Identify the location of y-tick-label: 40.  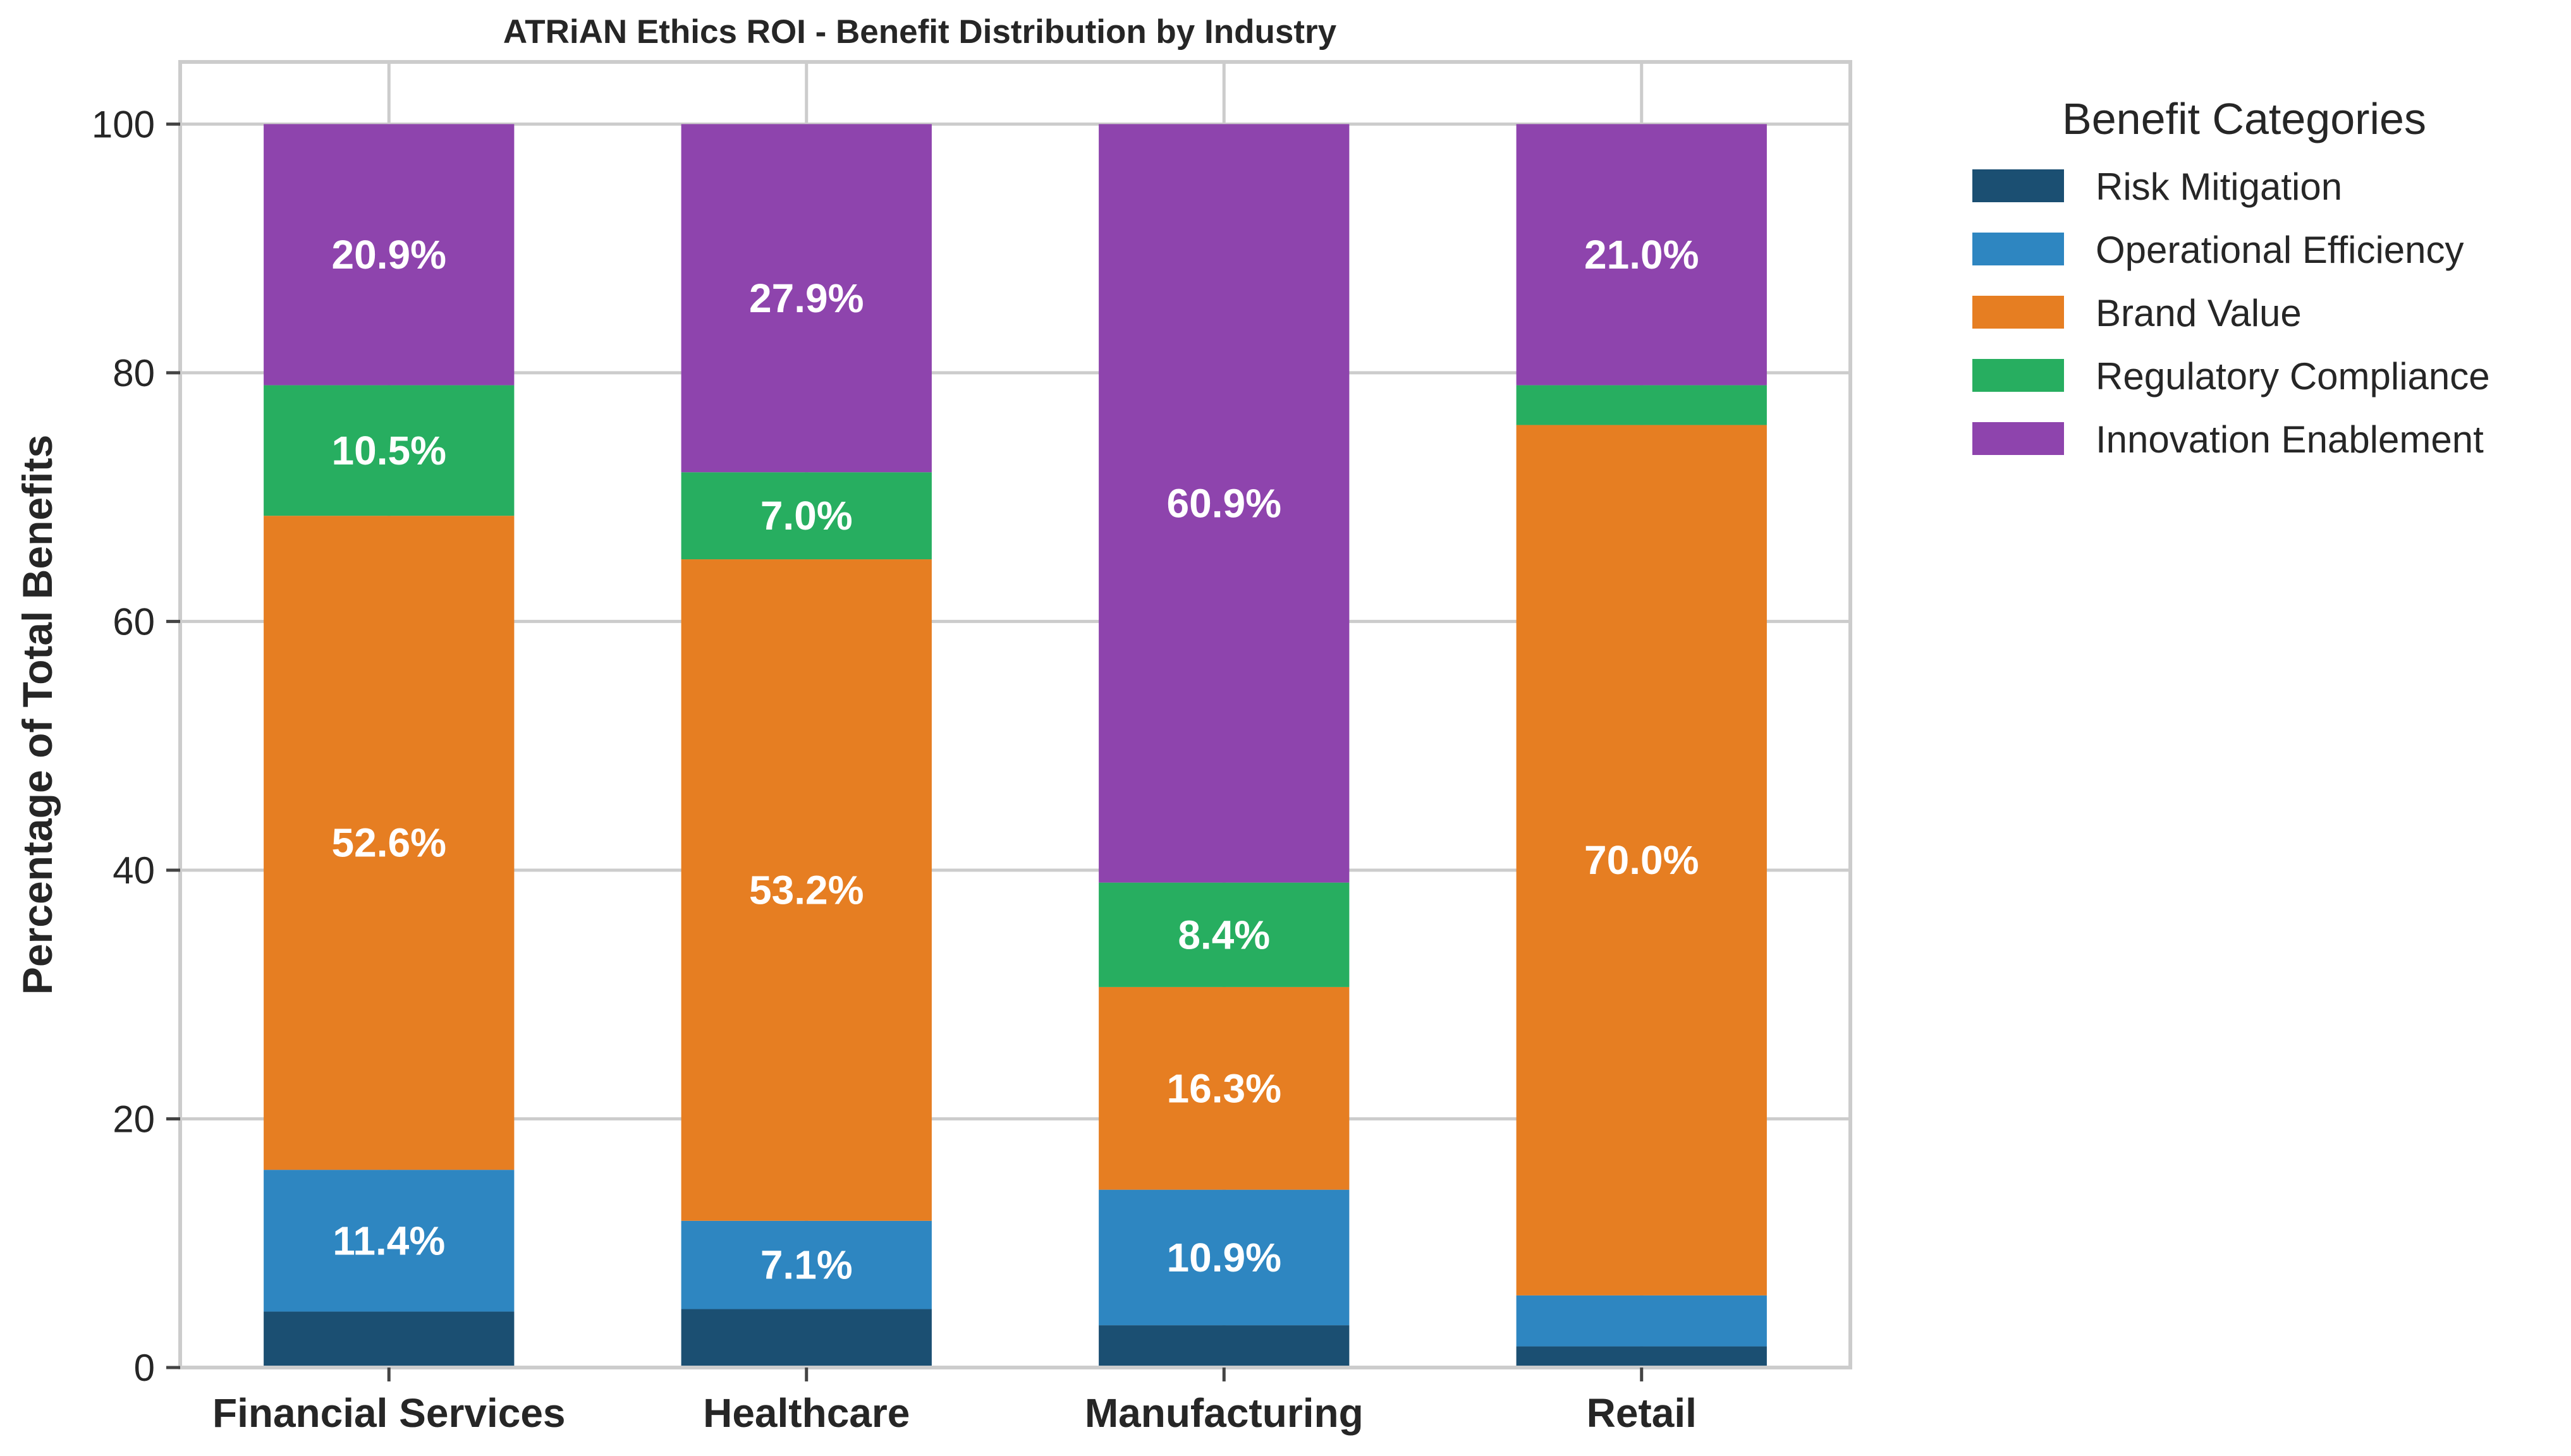
(134, 870).